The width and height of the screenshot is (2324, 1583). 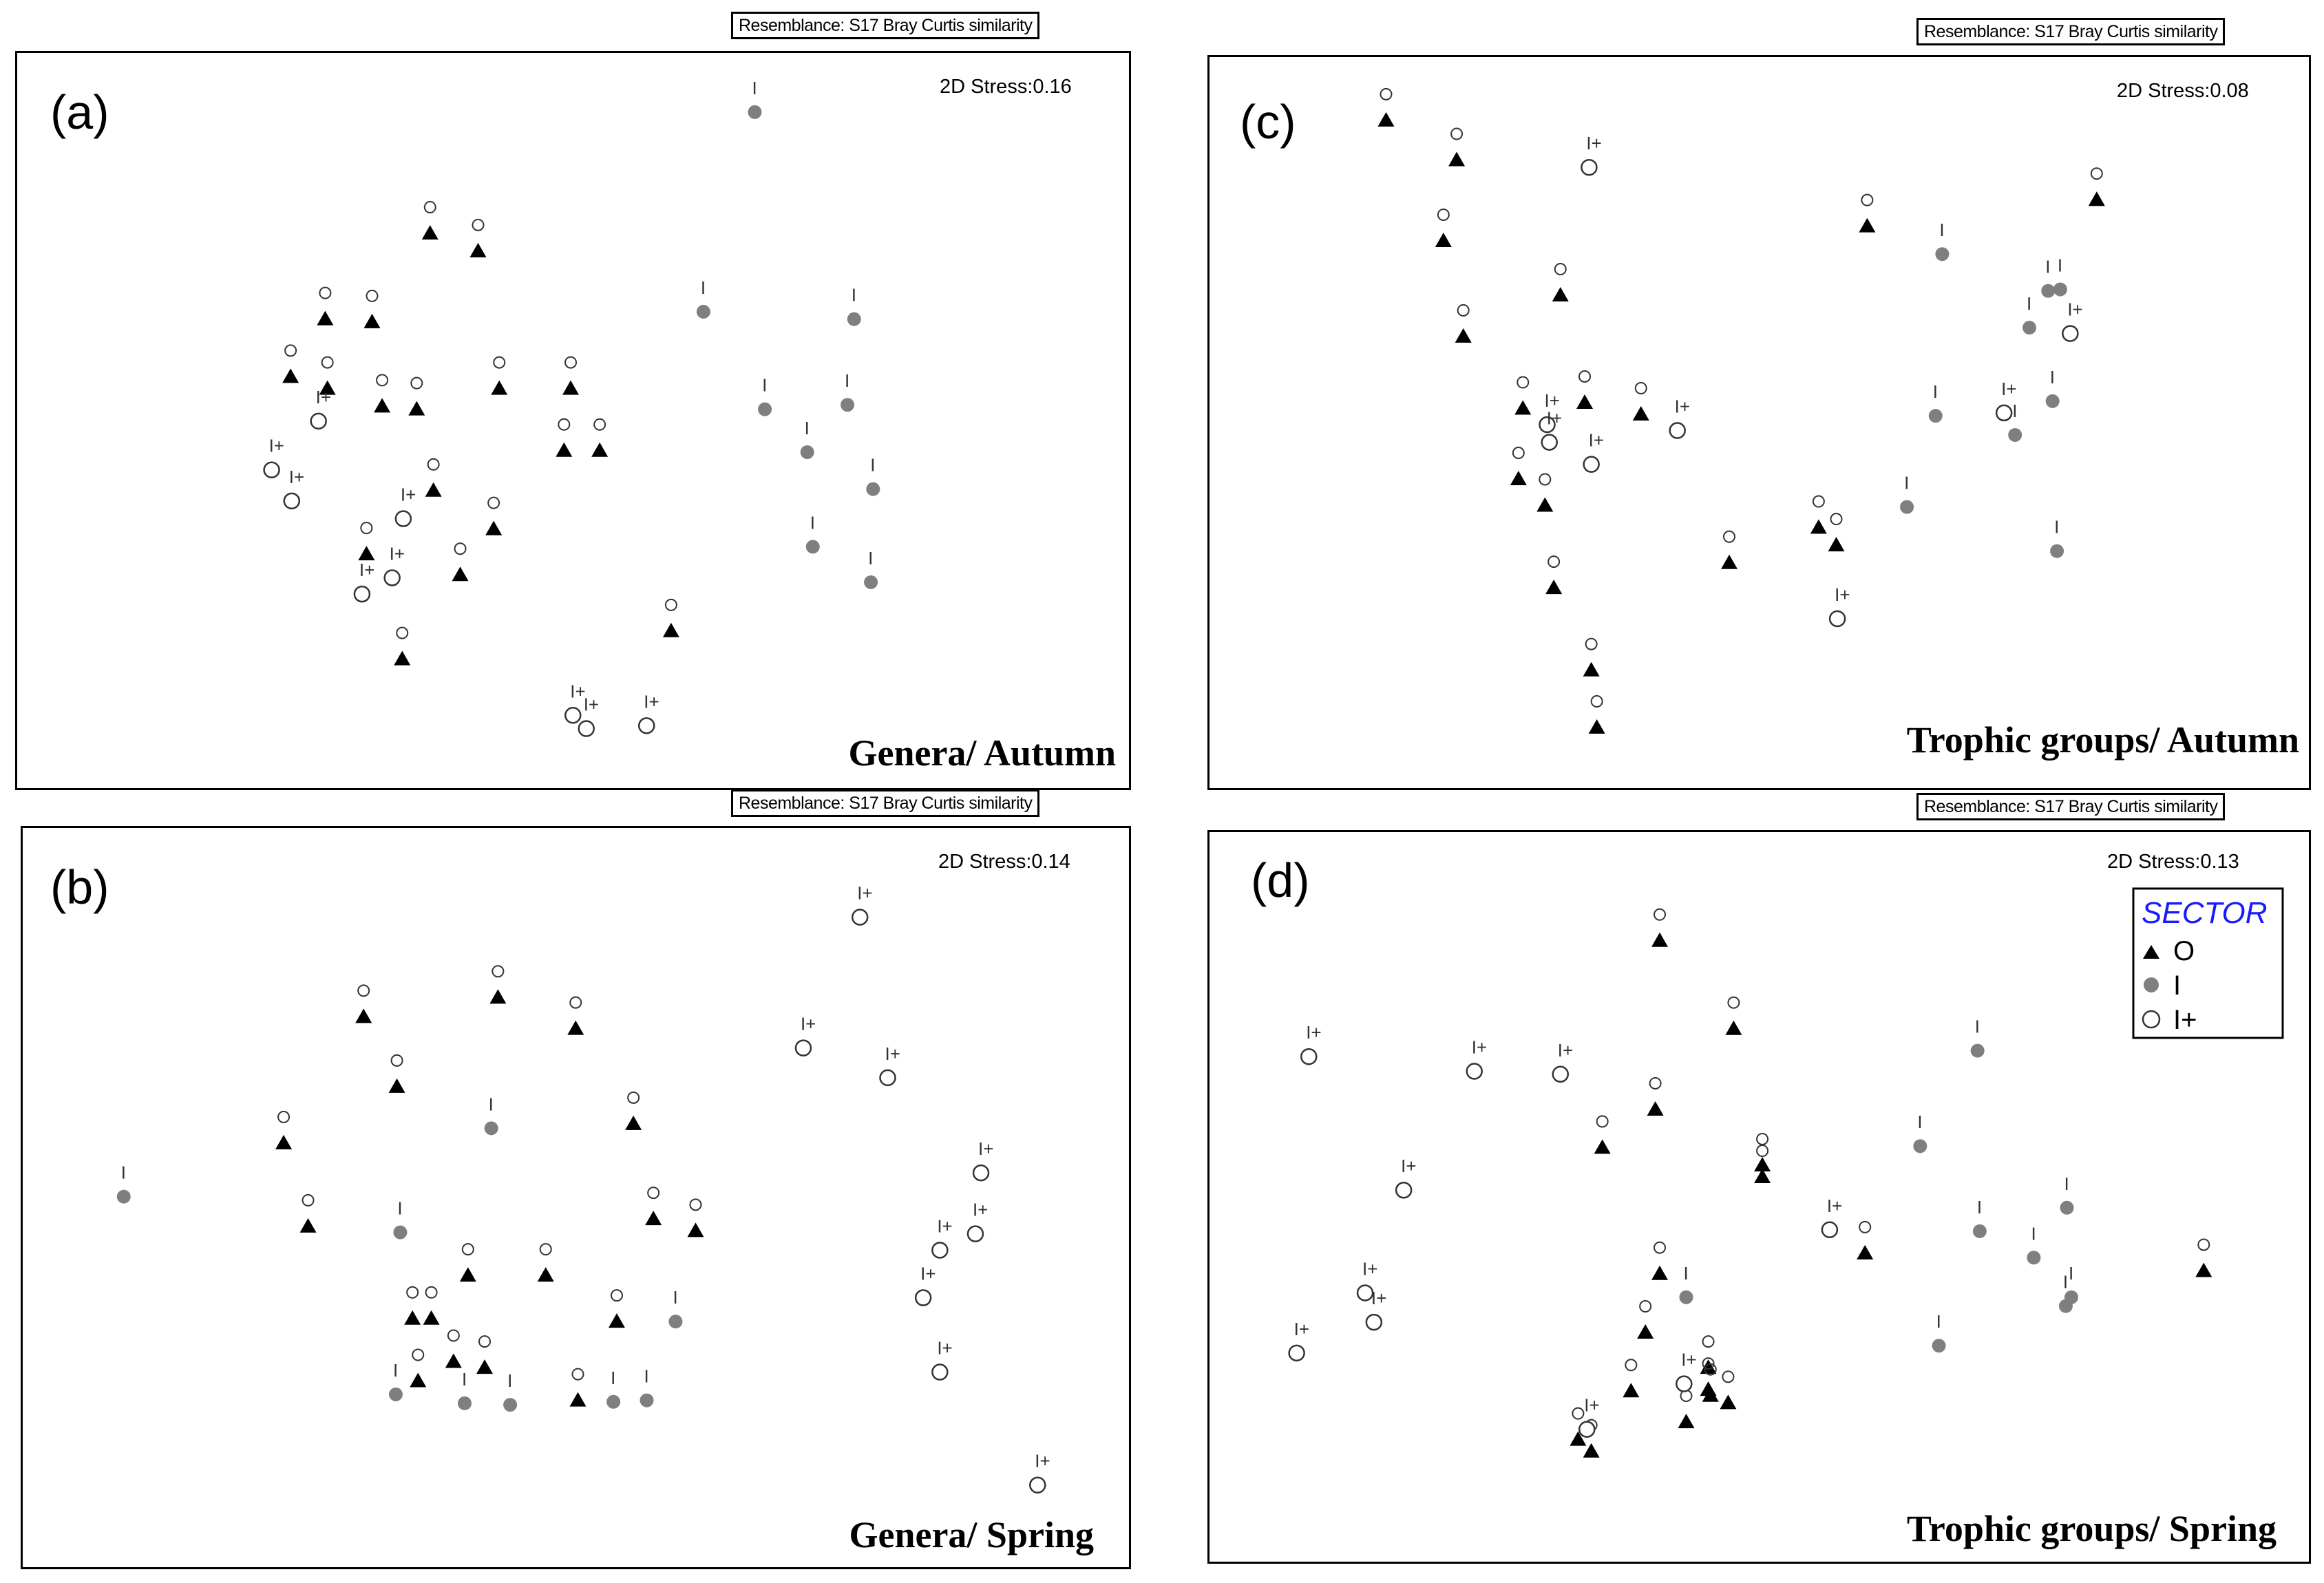 What do you see at coordinates (2103, 740) in the screenshot?
I see `panel-title: Trophic groups/ Autumn` at bounding box center [2103, 740].